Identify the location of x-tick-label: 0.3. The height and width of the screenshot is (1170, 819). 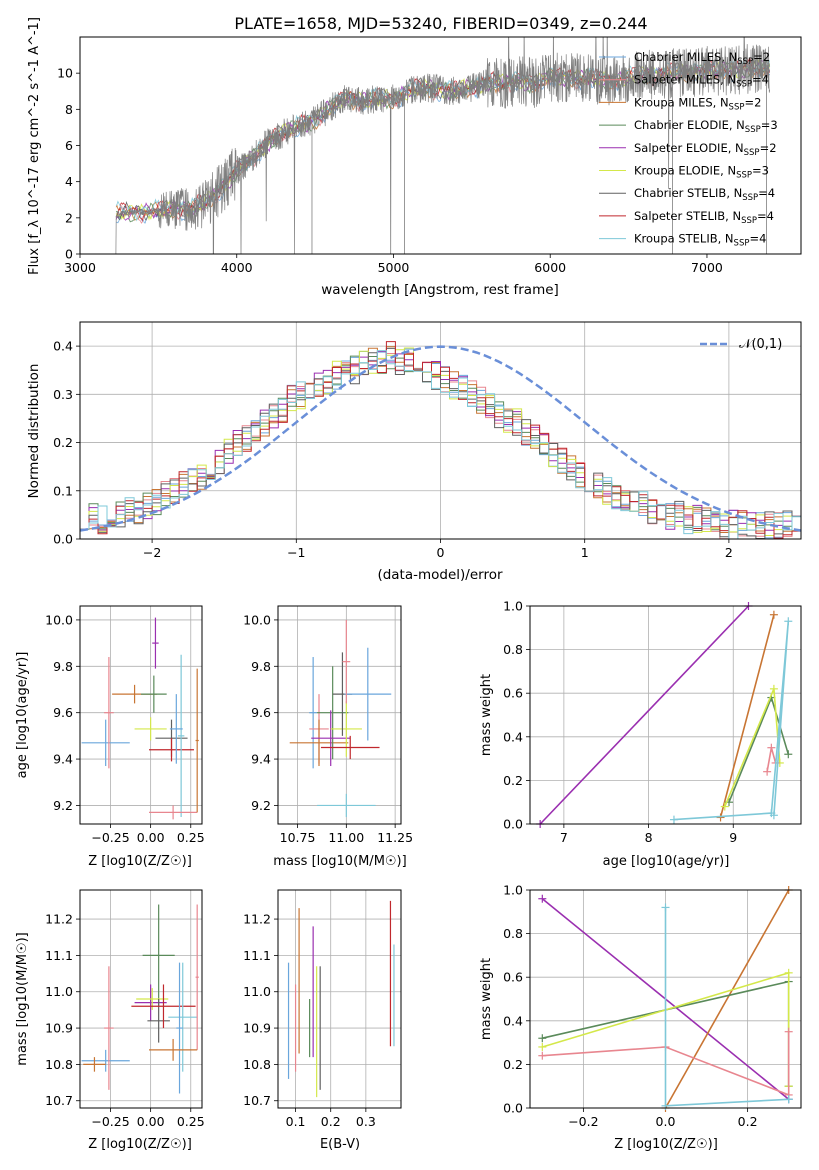
(366, 1121).